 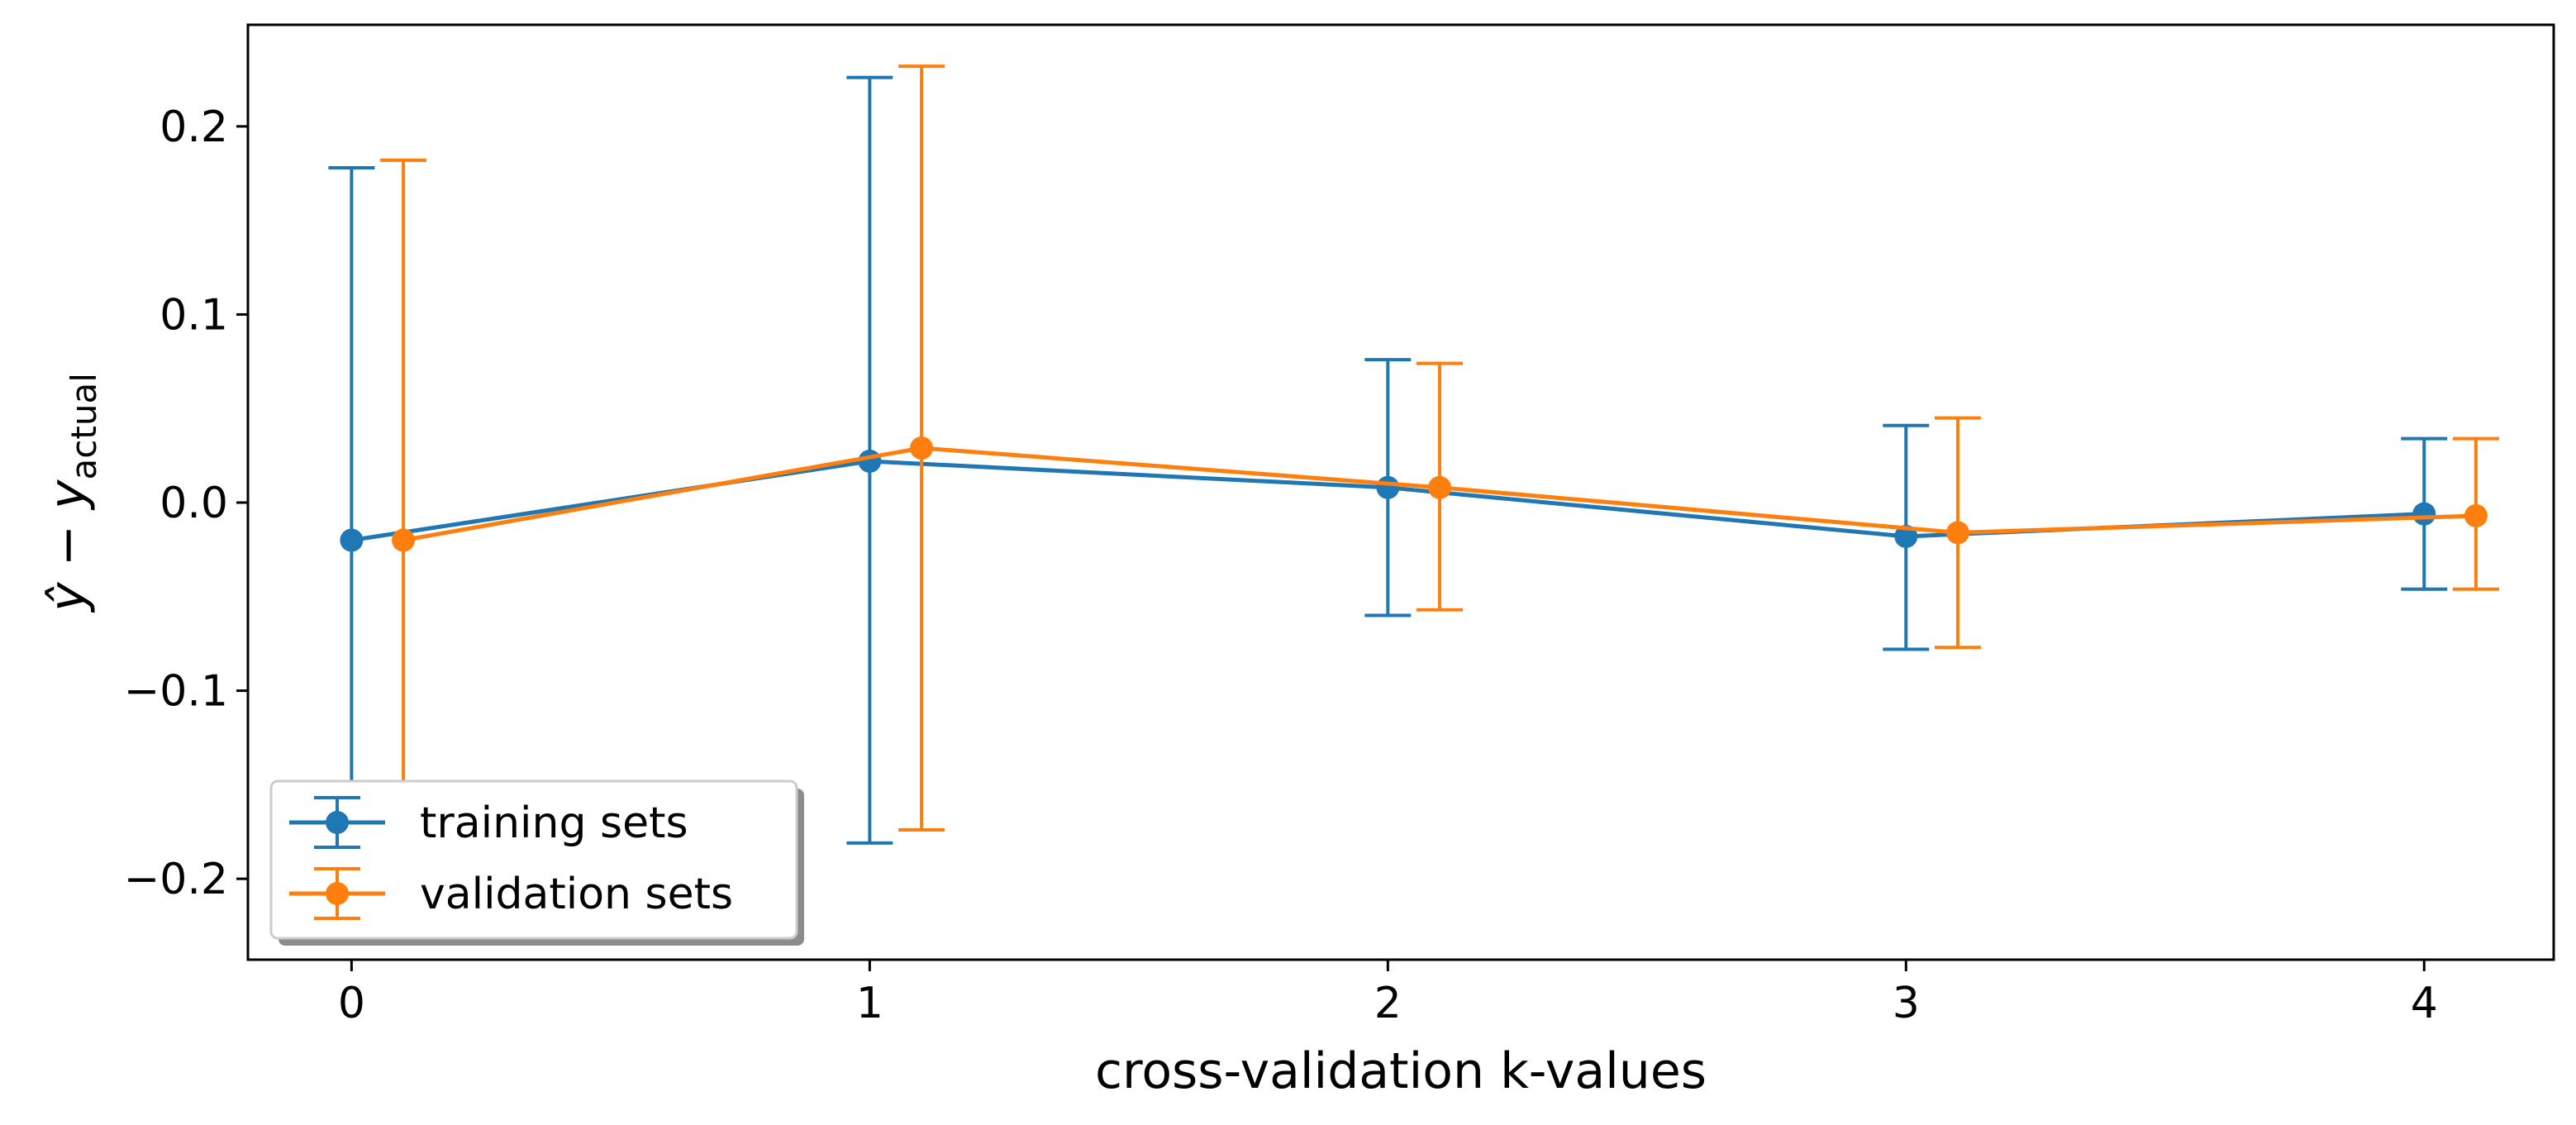 I want to click on y-tick-label: 0.1, so click(x=194, y=315).